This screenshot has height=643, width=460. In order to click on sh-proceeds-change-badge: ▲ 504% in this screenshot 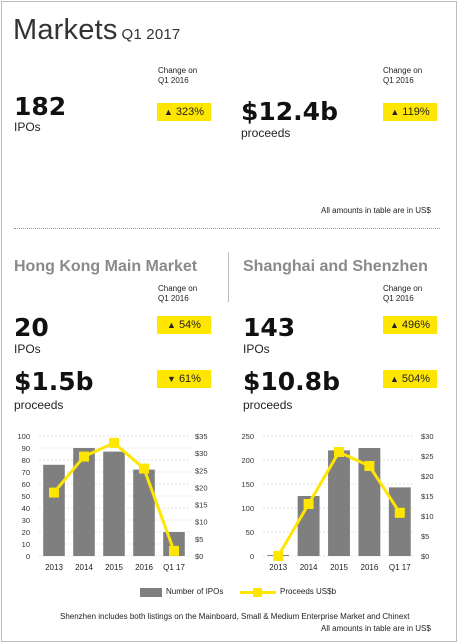, I will do `click(410, 379)`.